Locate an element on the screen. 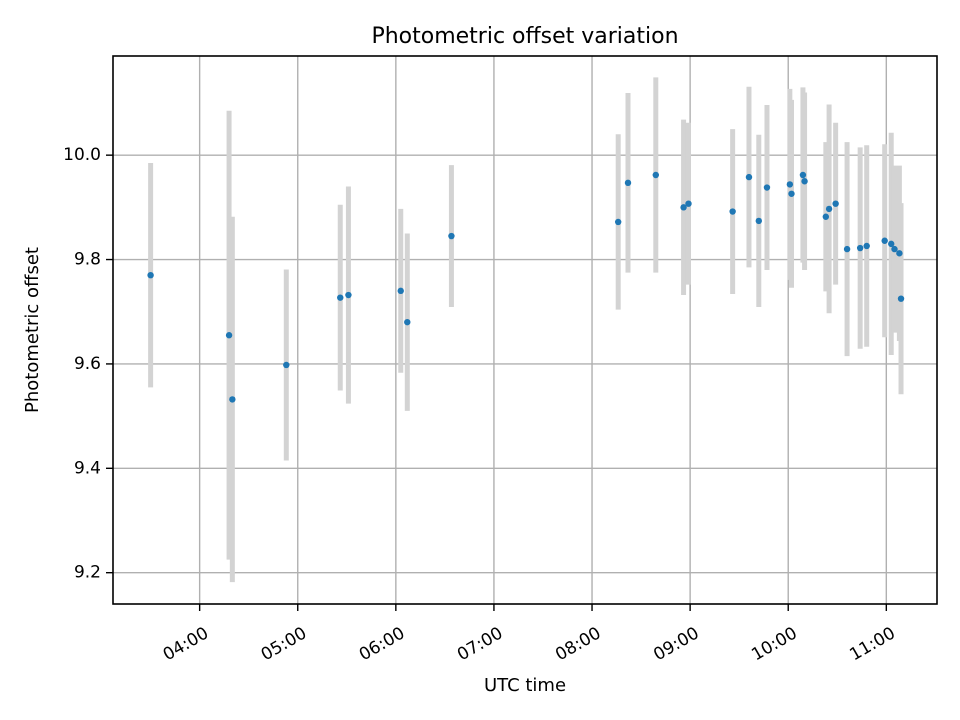  y-axis-label: Photometric offset is located at coordinates (32, 330).